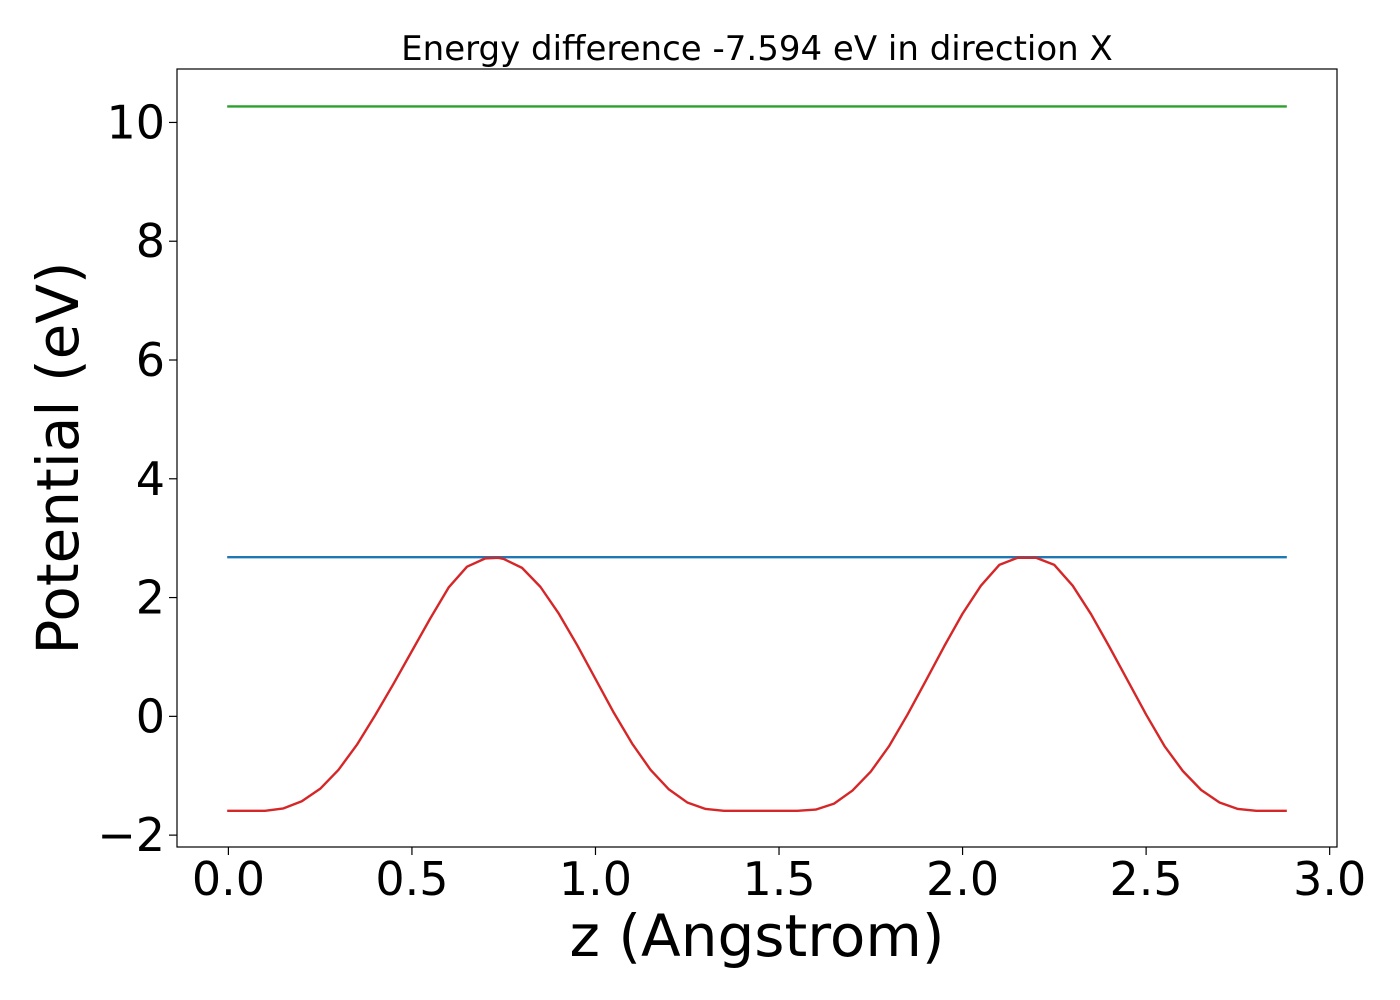 This screenshot has width=1400, height=1000. Describe the element at coordinates (131, 835) in the screenshot. I see `y-tick-label: −2` at that location.